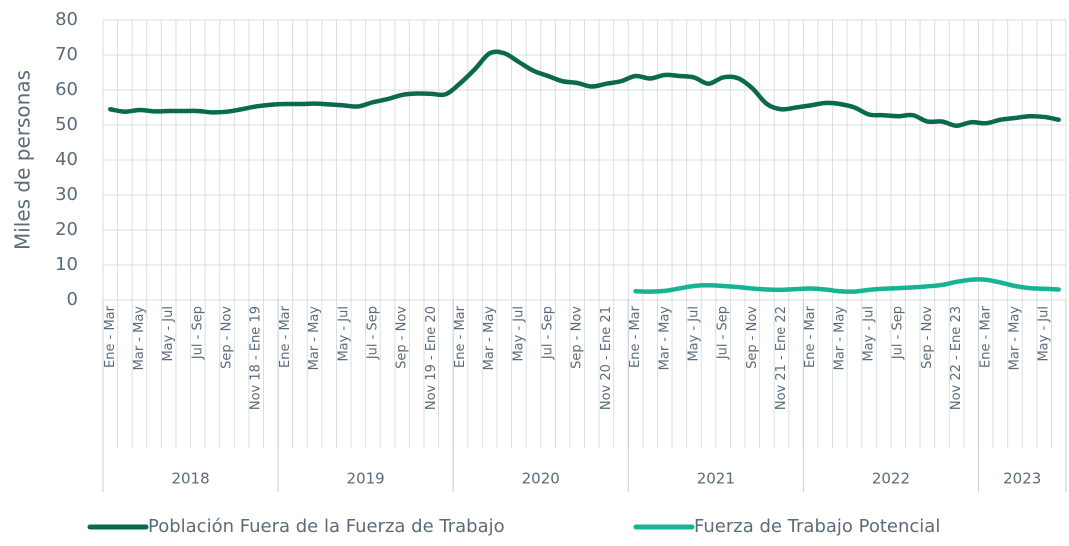 This screenshot has height=546, width=1069. Describe the element at coordinates (66, 159) in the screenshot. I see `y-tick-label: 40` at that location.